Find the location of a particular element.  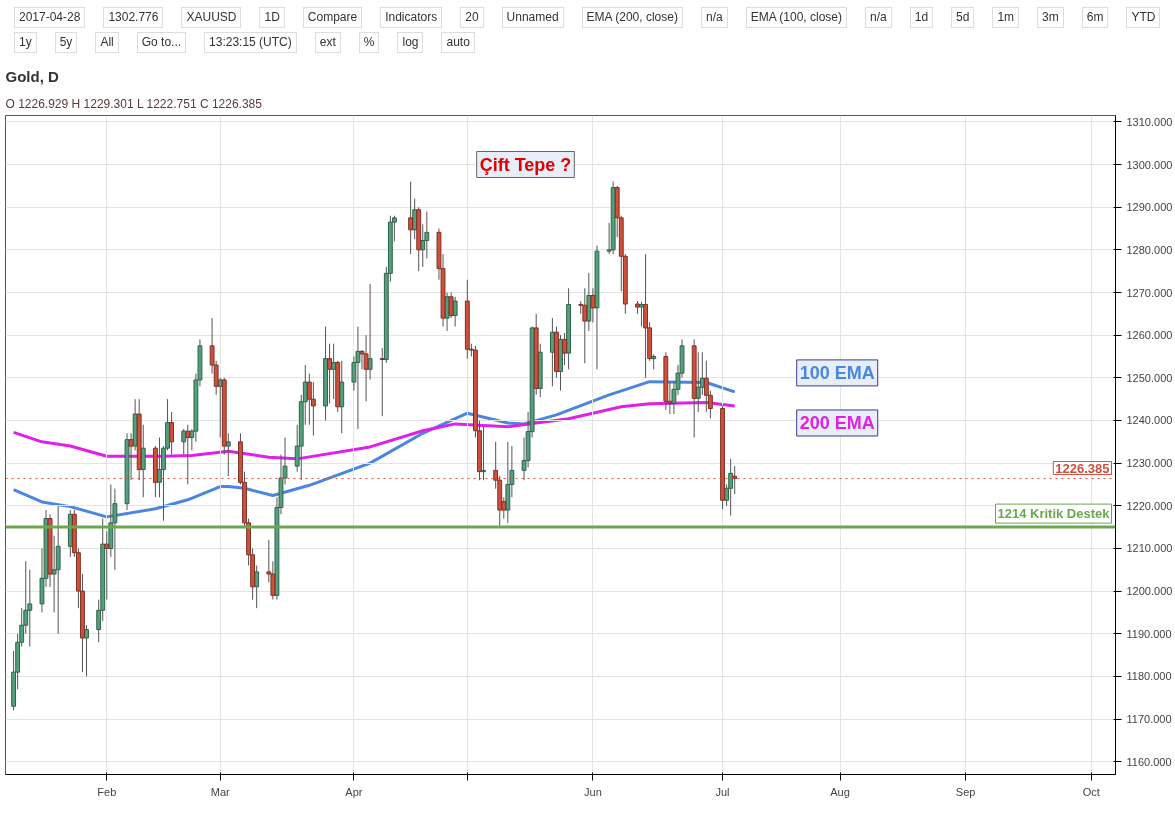

y-tick-label: 1230.000 is located at coordinates (1149, 463).